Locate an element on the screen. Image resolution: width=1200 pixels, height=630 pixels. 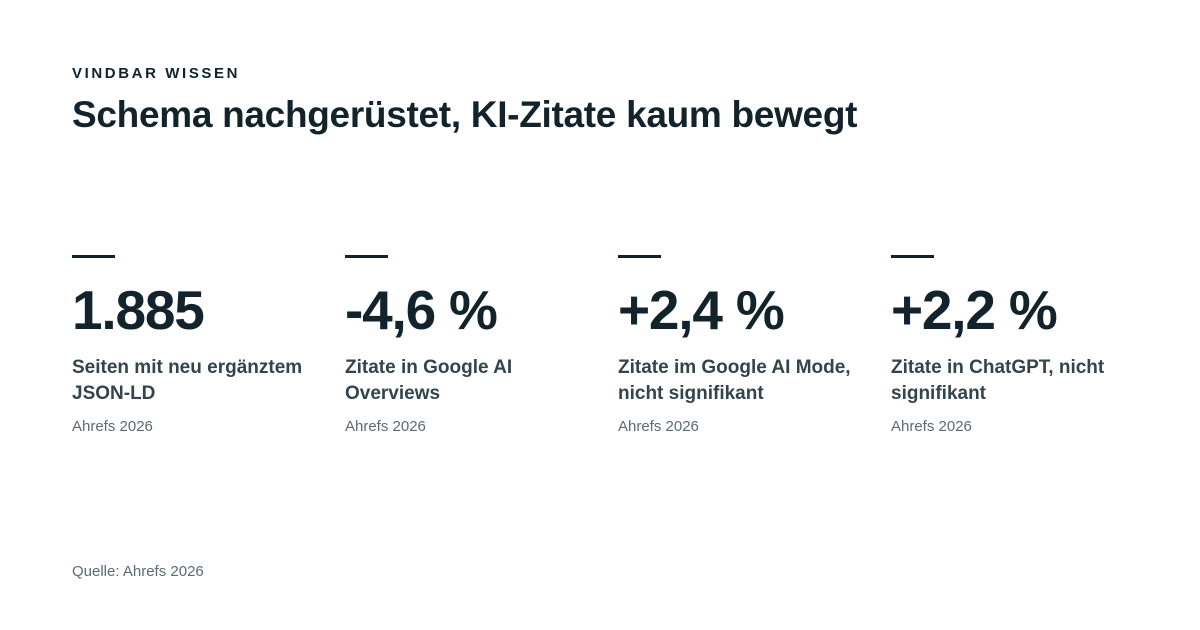
stat-label: Seiten mit neu ergänztem JSON-LD is located at coordinates (187, 380).